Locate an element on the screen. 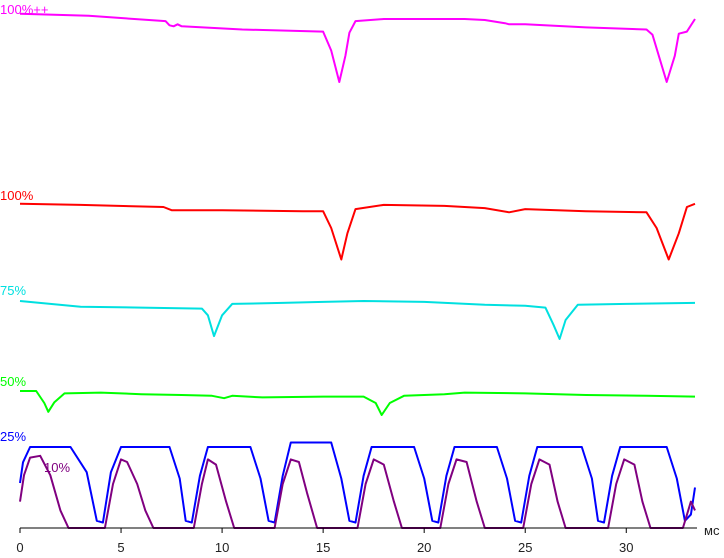 This screenshot has width=724, height=558. x-tick-label: 30 is located at coordinates (626, 547).